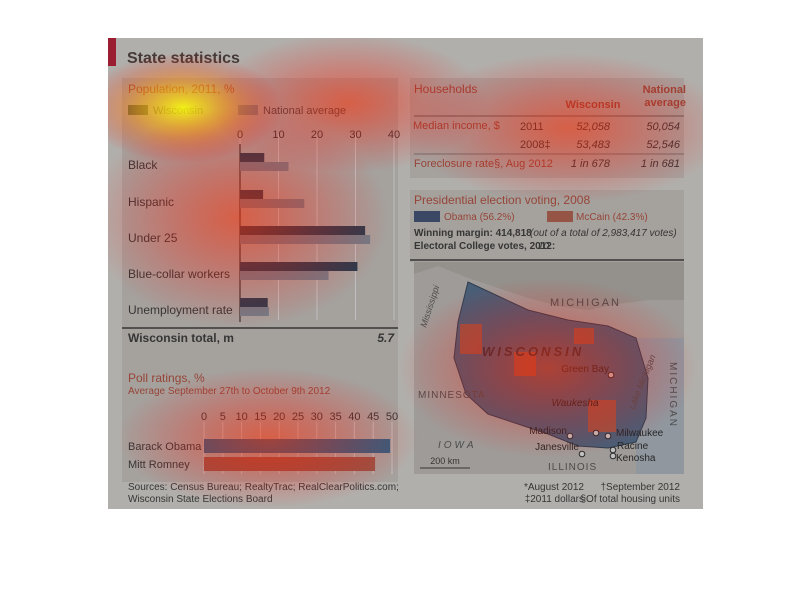  Describe the element at coordinates (166, 378) in the screenshot. I see `poll-title: Poll ratings, %` at that location.